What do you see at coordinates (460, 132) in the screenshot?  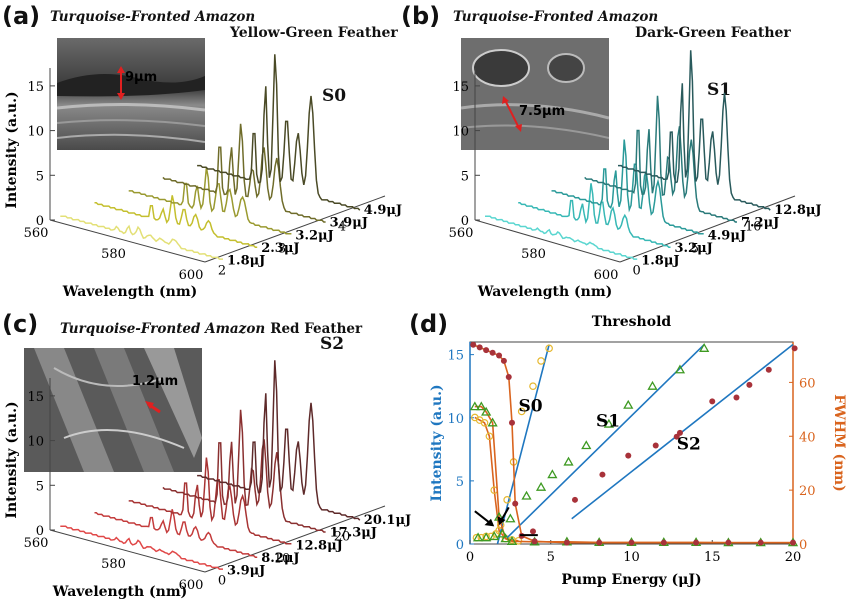 I see `y-tick-label: 10` at bounding box center [460, 132].